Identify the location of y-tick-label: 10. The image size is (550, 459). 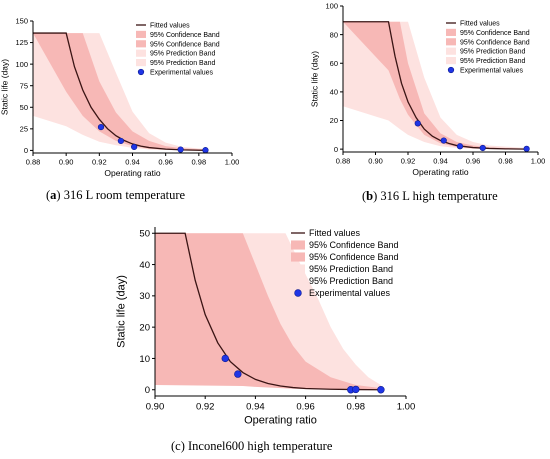
(144, 359).